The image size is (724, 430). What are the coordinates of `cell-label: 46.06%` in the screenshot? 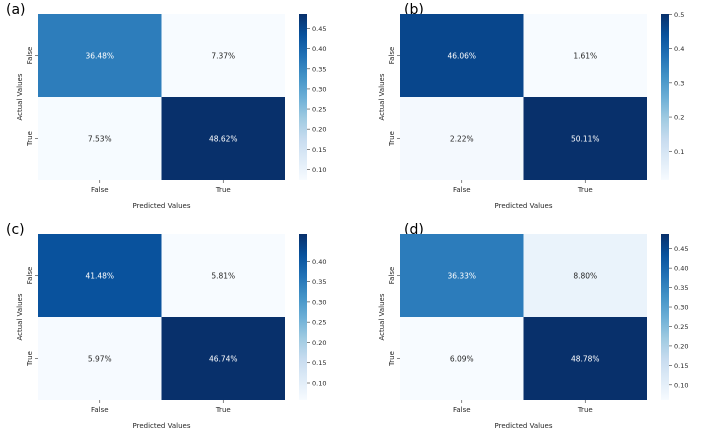 It's located at (461, 56).